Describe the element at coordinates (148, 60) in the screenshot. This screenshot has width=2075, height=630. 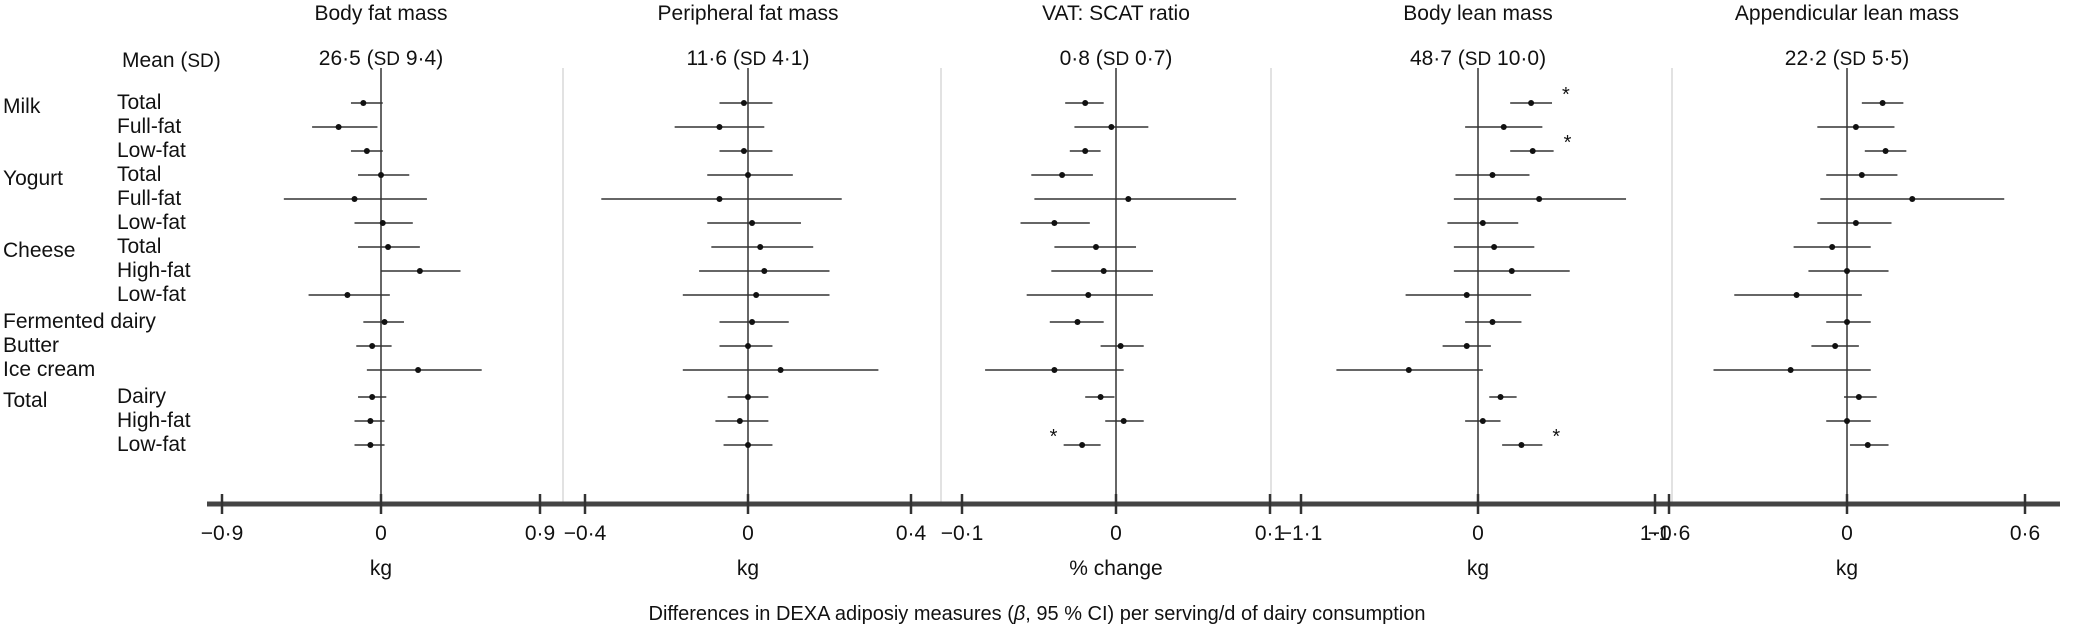
I see `mean-label-text: Mean` at that location.